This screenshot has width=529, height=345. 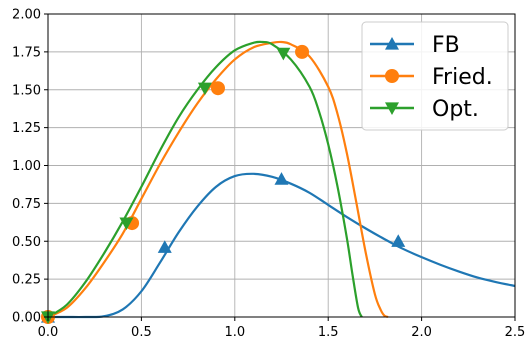 I want to click on y-tick-label: 1.75, so click(x=26, y=52).